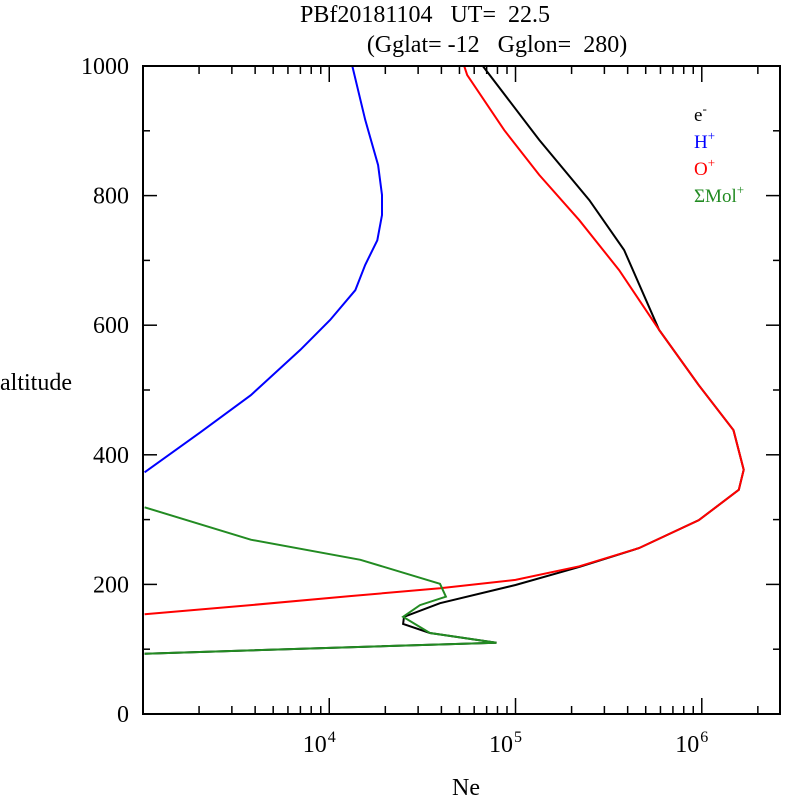 The height and width of the screenshot is (795, 792). What do you see at coordinates (320, 580) in the screenshot?
I see `series-line-mol` at bounding box center [320, 580].